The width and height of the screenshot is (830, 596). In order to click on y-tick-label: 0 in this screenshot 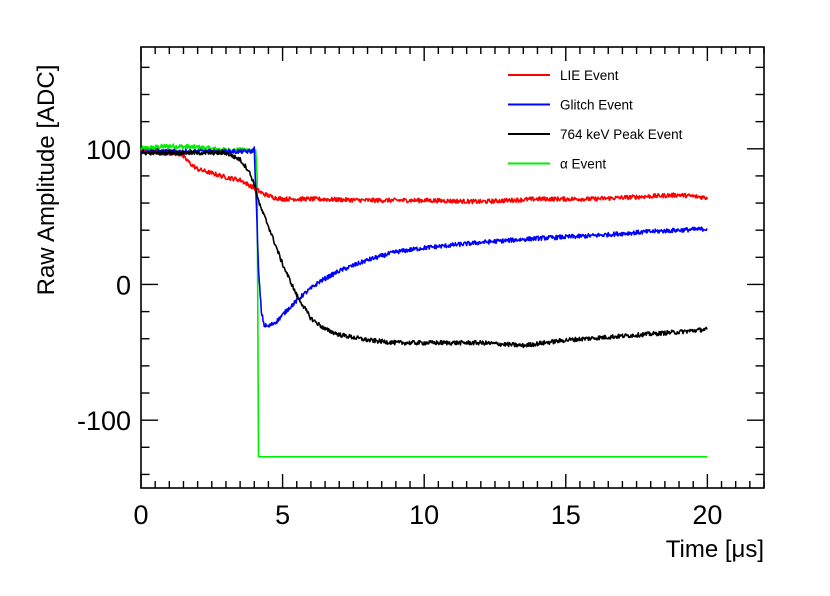, I will do `click(123, 285)`.